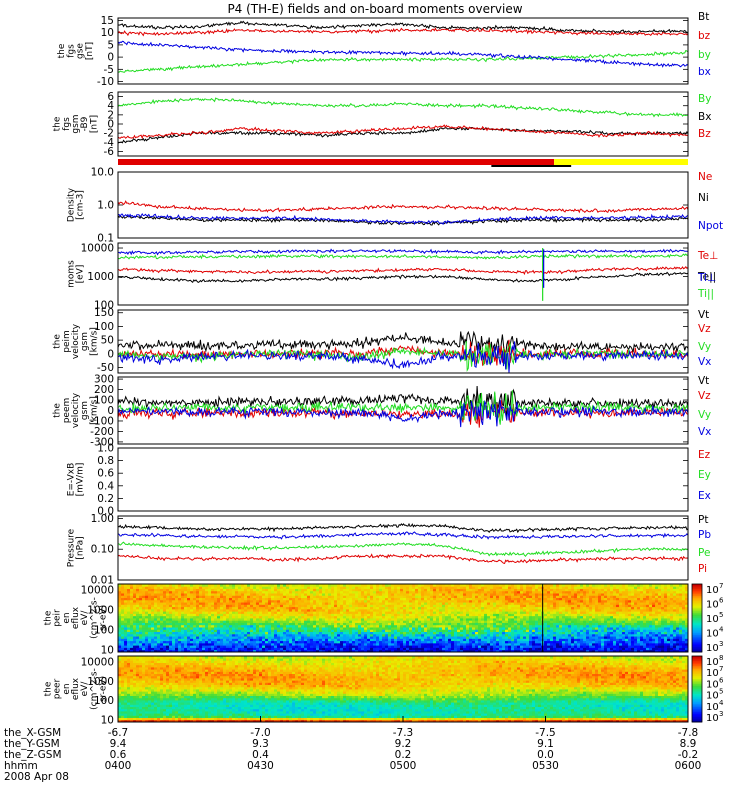 The width and height of the screenshot is (750, 800). Describe the element at coordinates (102, 173) in the screenshot. I see `y-tick-label: 10.0` at that location.